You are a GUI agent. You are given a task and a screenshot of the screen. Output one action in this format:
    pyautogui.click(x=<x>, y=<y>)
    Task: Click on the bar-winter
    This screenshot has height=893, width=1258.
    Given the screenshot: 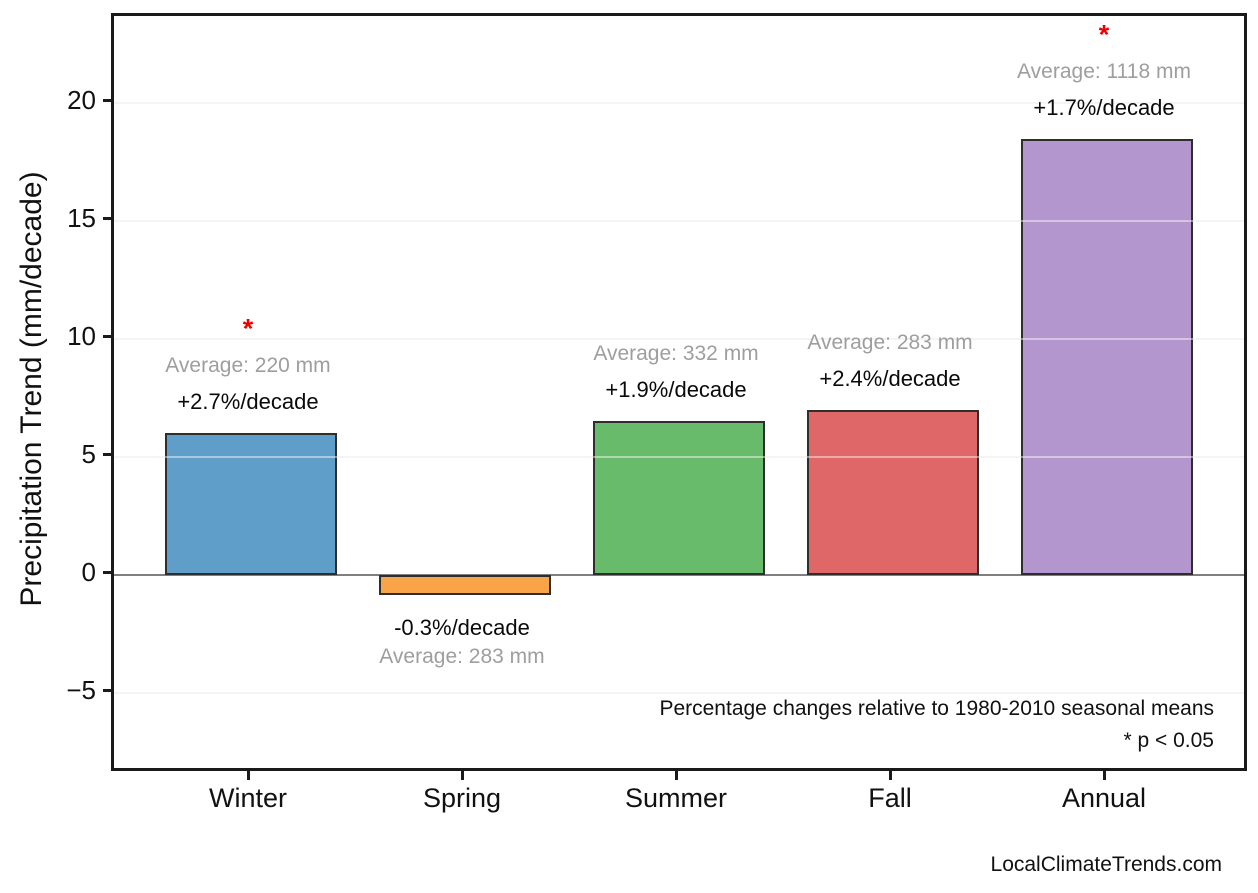 What is the action you would take?
    pyautogui.click(x=251, y=504)
    